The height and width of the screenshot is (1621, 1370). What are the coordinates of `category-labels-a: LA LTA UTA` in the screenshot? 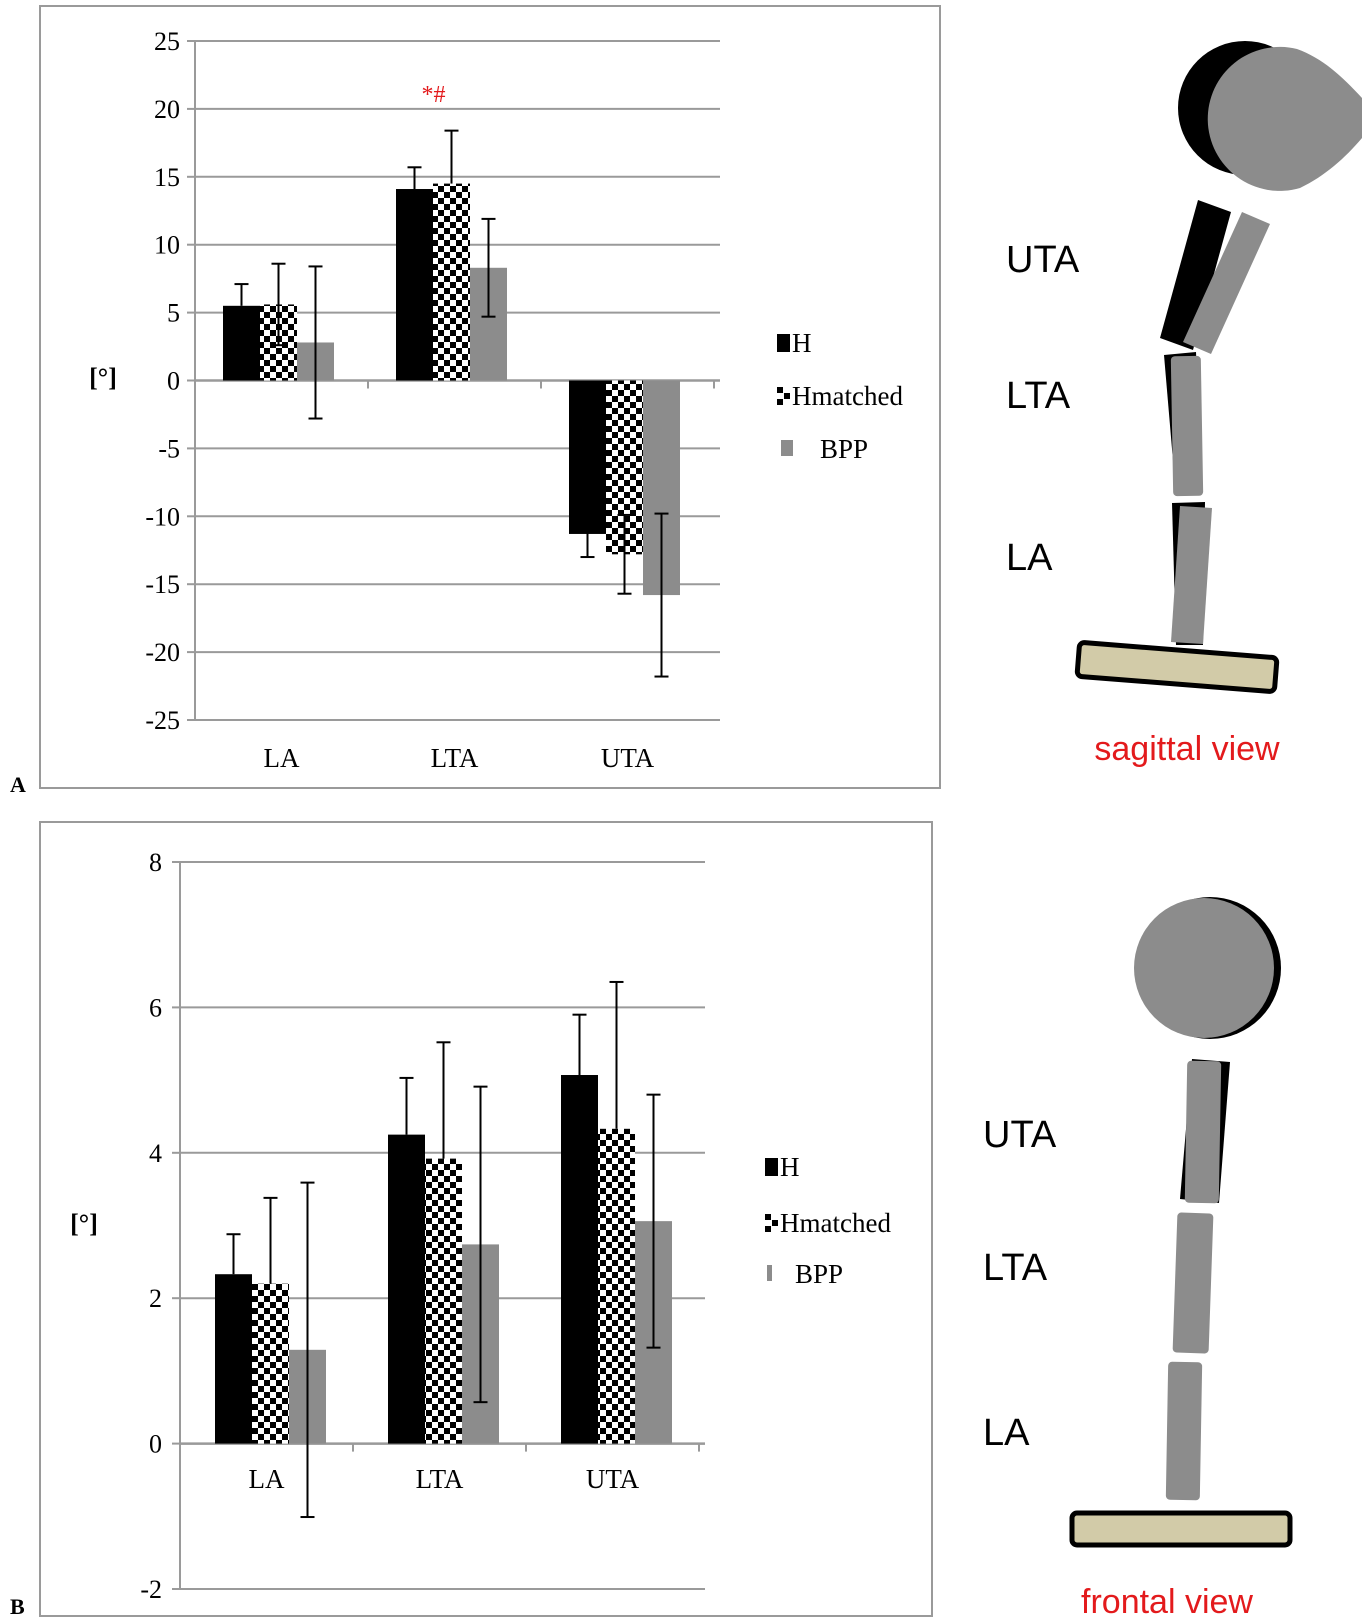 It's located at (459, 758).